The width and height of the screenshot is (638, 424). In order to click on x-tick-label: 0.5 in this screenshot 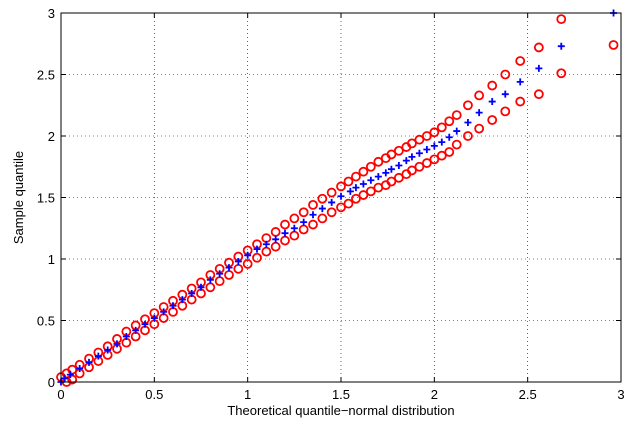, I will do `click(154, 394)`.